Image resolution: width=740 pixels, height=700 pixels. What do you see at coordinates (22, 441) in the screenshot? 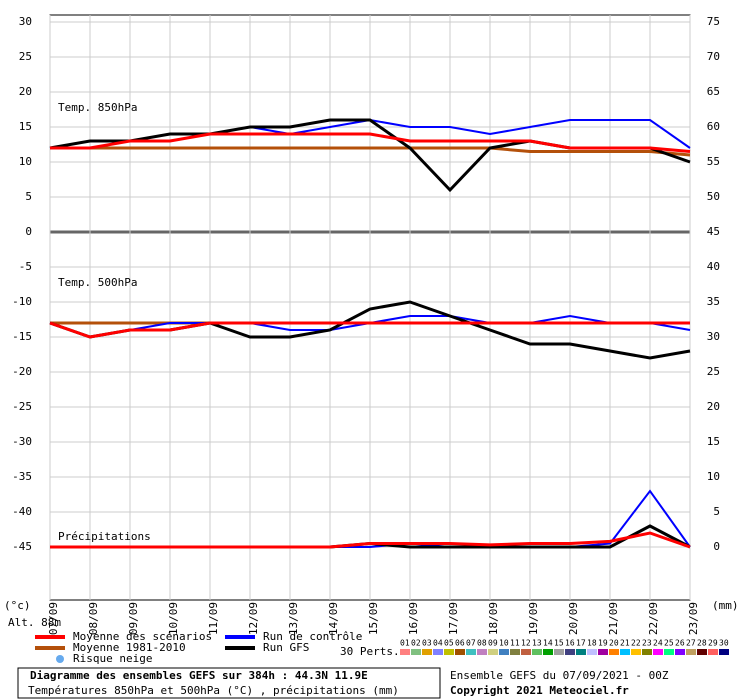
I see `y-tick-label: -30` at bounding box center [22, 441].